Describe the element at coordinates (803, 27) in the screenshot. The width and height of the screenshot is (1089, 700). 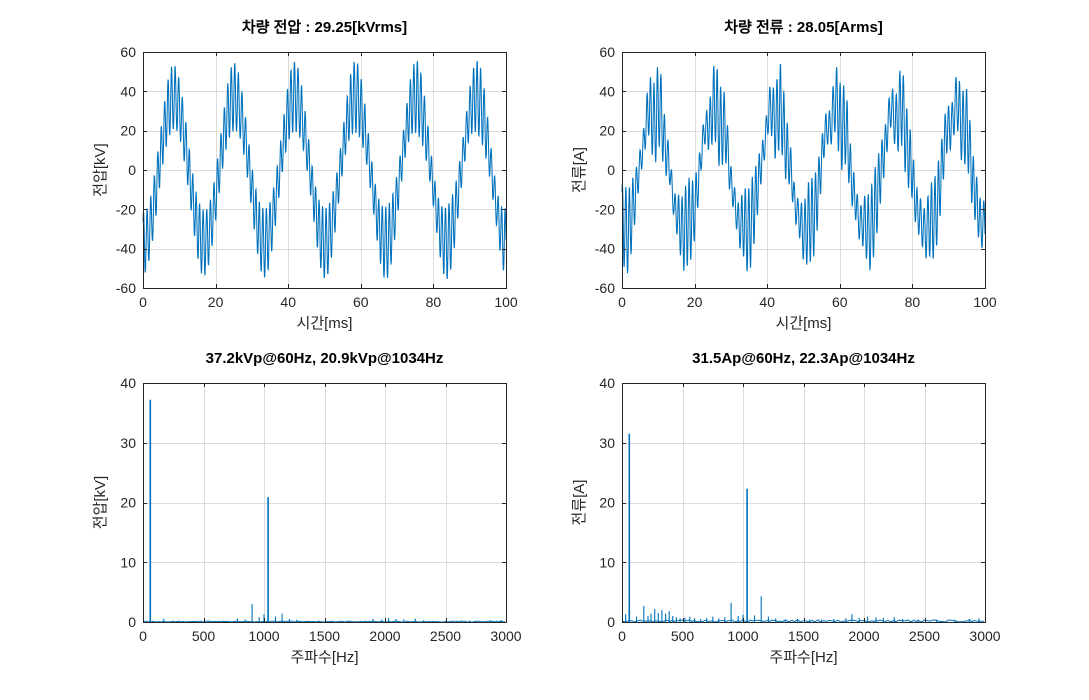
I see `chart-title: 차량 전류 : 28.05[Arms]` at that location.